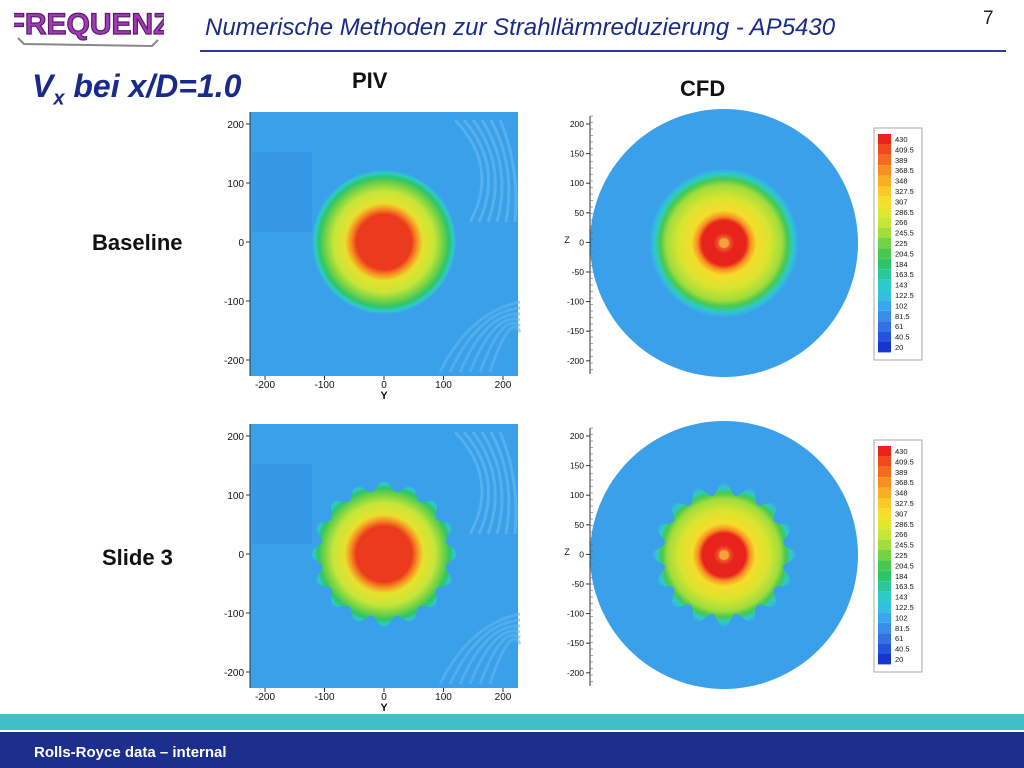  Describe the element at coordinates (899, 659) in the screenshot. I see `legend-level-label: 20` at that location.